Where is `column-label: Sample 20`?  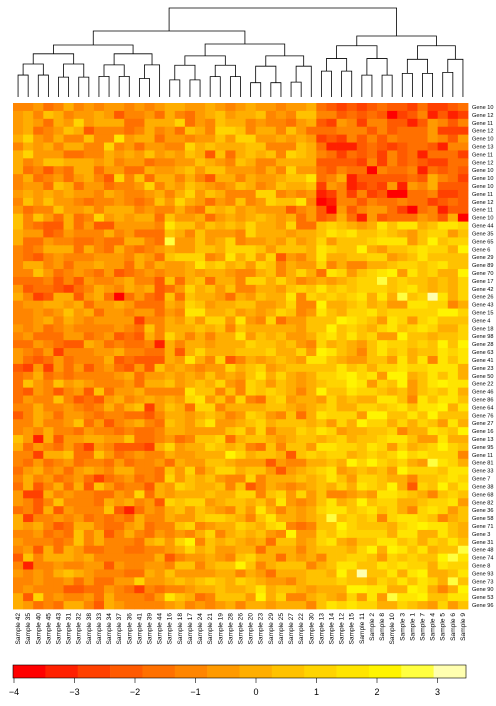 column-label: Sample 20 is located at coordinates (251, 629).